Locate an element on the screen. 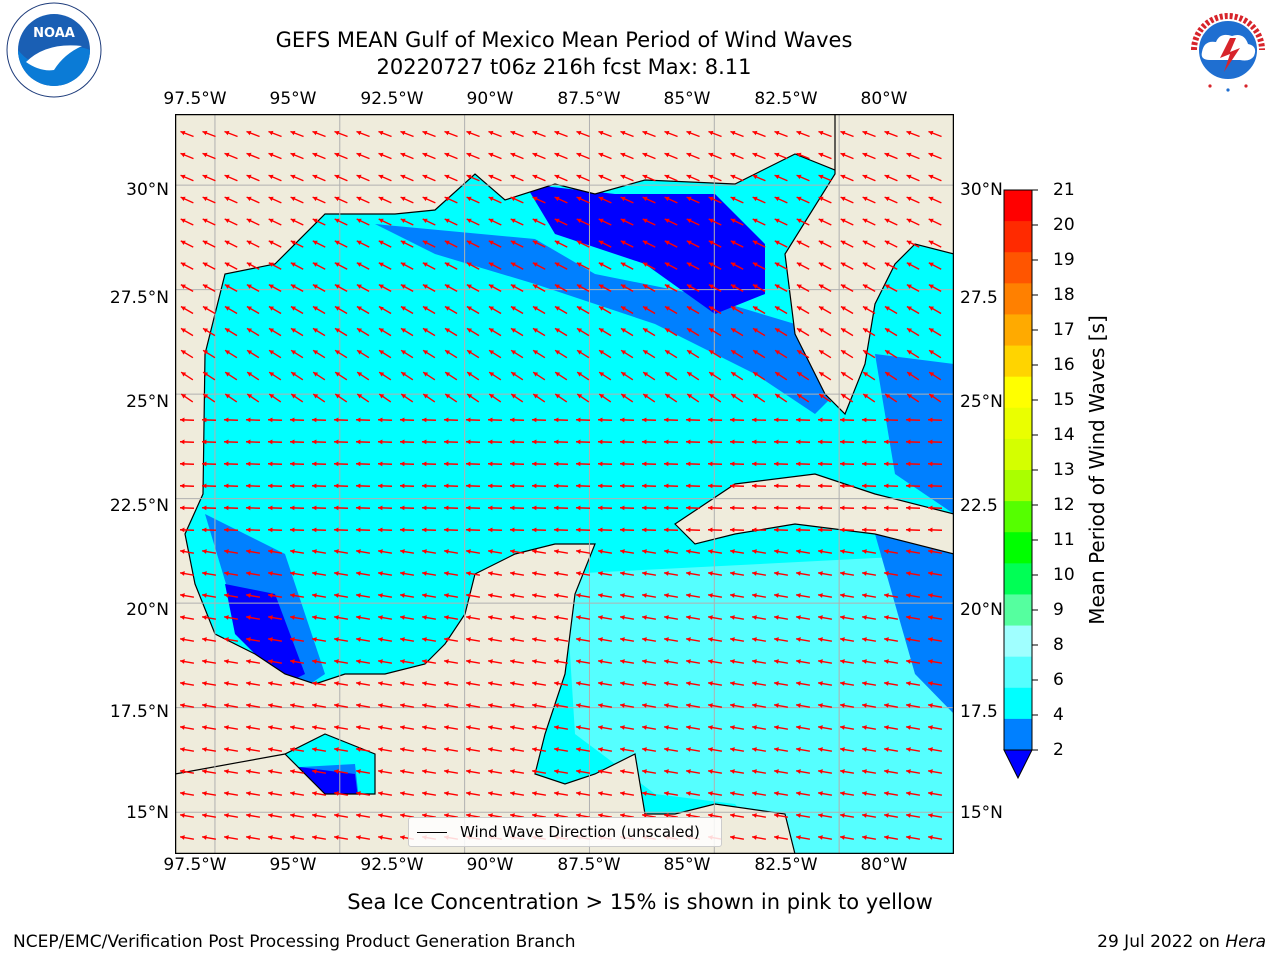 Image resolution: width=1280 pixels, height=960 pixels. colorbar-tick-label: 17 is located at coordinates (1064, 330).